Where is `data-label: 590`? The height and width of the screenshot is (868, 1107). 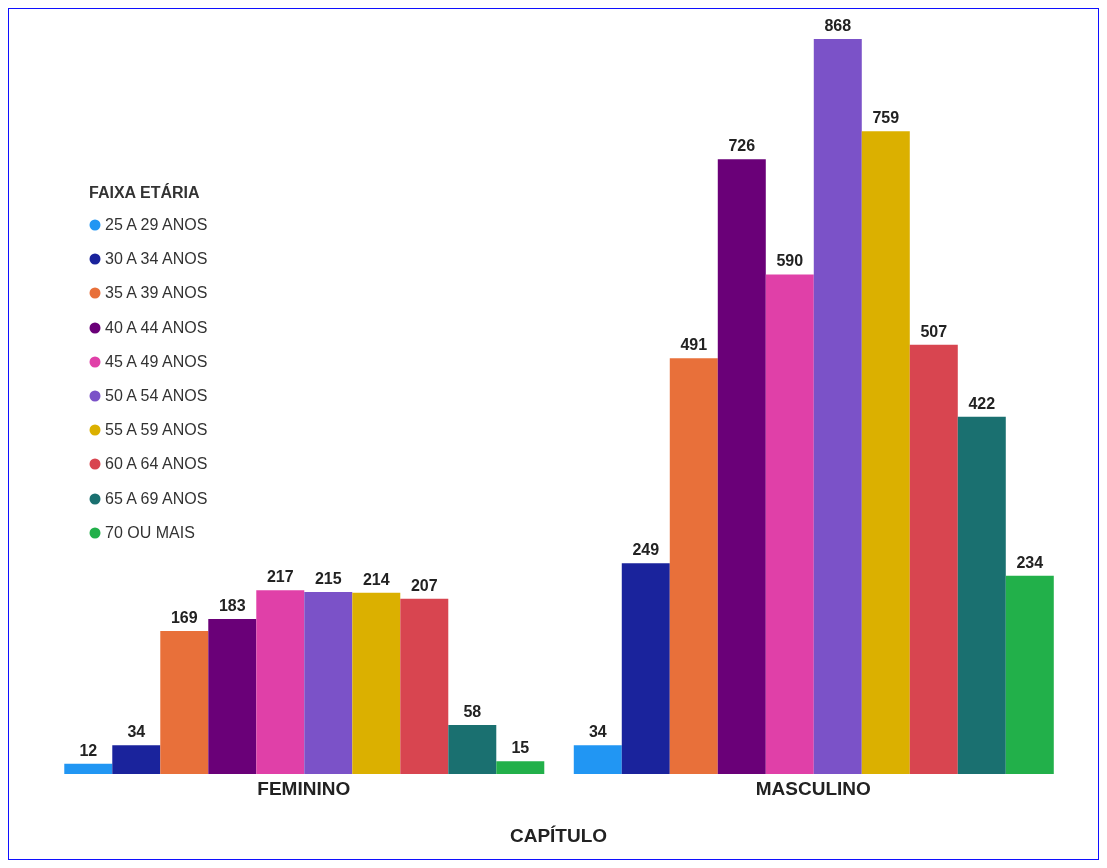
data-label: 590 is located at coordinates (790, 261).